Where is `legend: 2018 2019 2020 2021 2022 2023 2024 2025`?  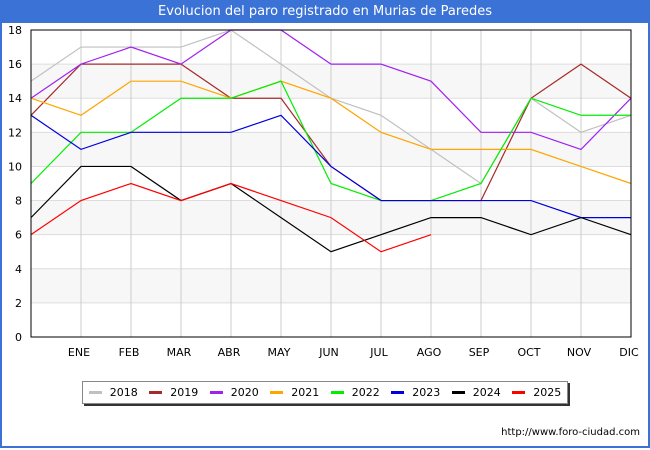
legend: 2018 2019 2020 2021 2022 2023 2024 2025 is located at coordinates (325, 392).